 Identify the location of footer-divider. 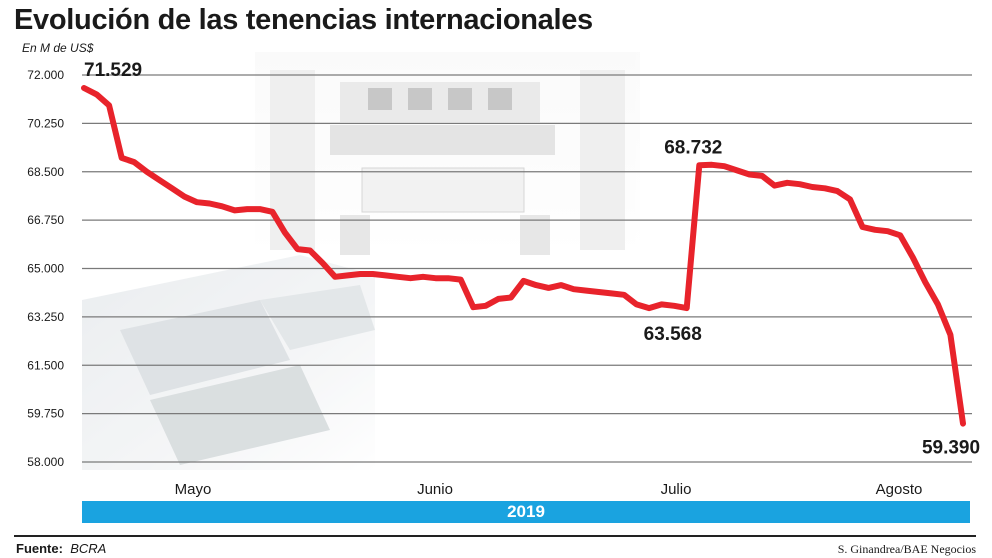
(495, 536).